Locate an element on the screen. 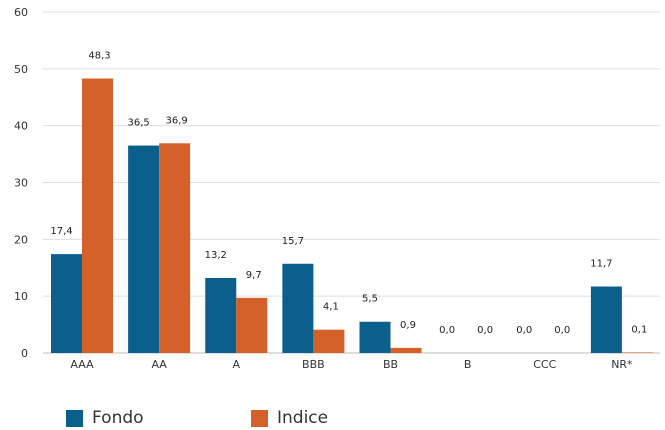 This screenshot has width=665, height=430. data-label: 36,5 is located at coordinates (138, 123).